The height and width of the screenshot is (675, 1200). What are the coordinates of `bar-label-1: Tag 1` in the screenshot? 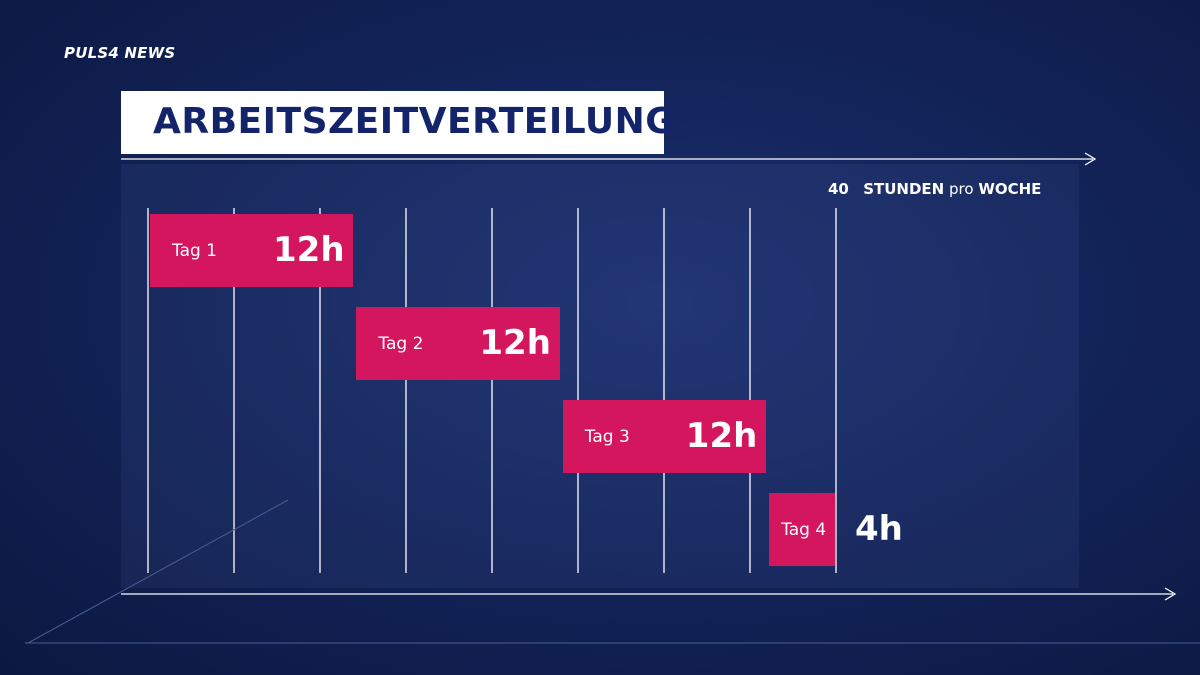 It's located at (194, 251).